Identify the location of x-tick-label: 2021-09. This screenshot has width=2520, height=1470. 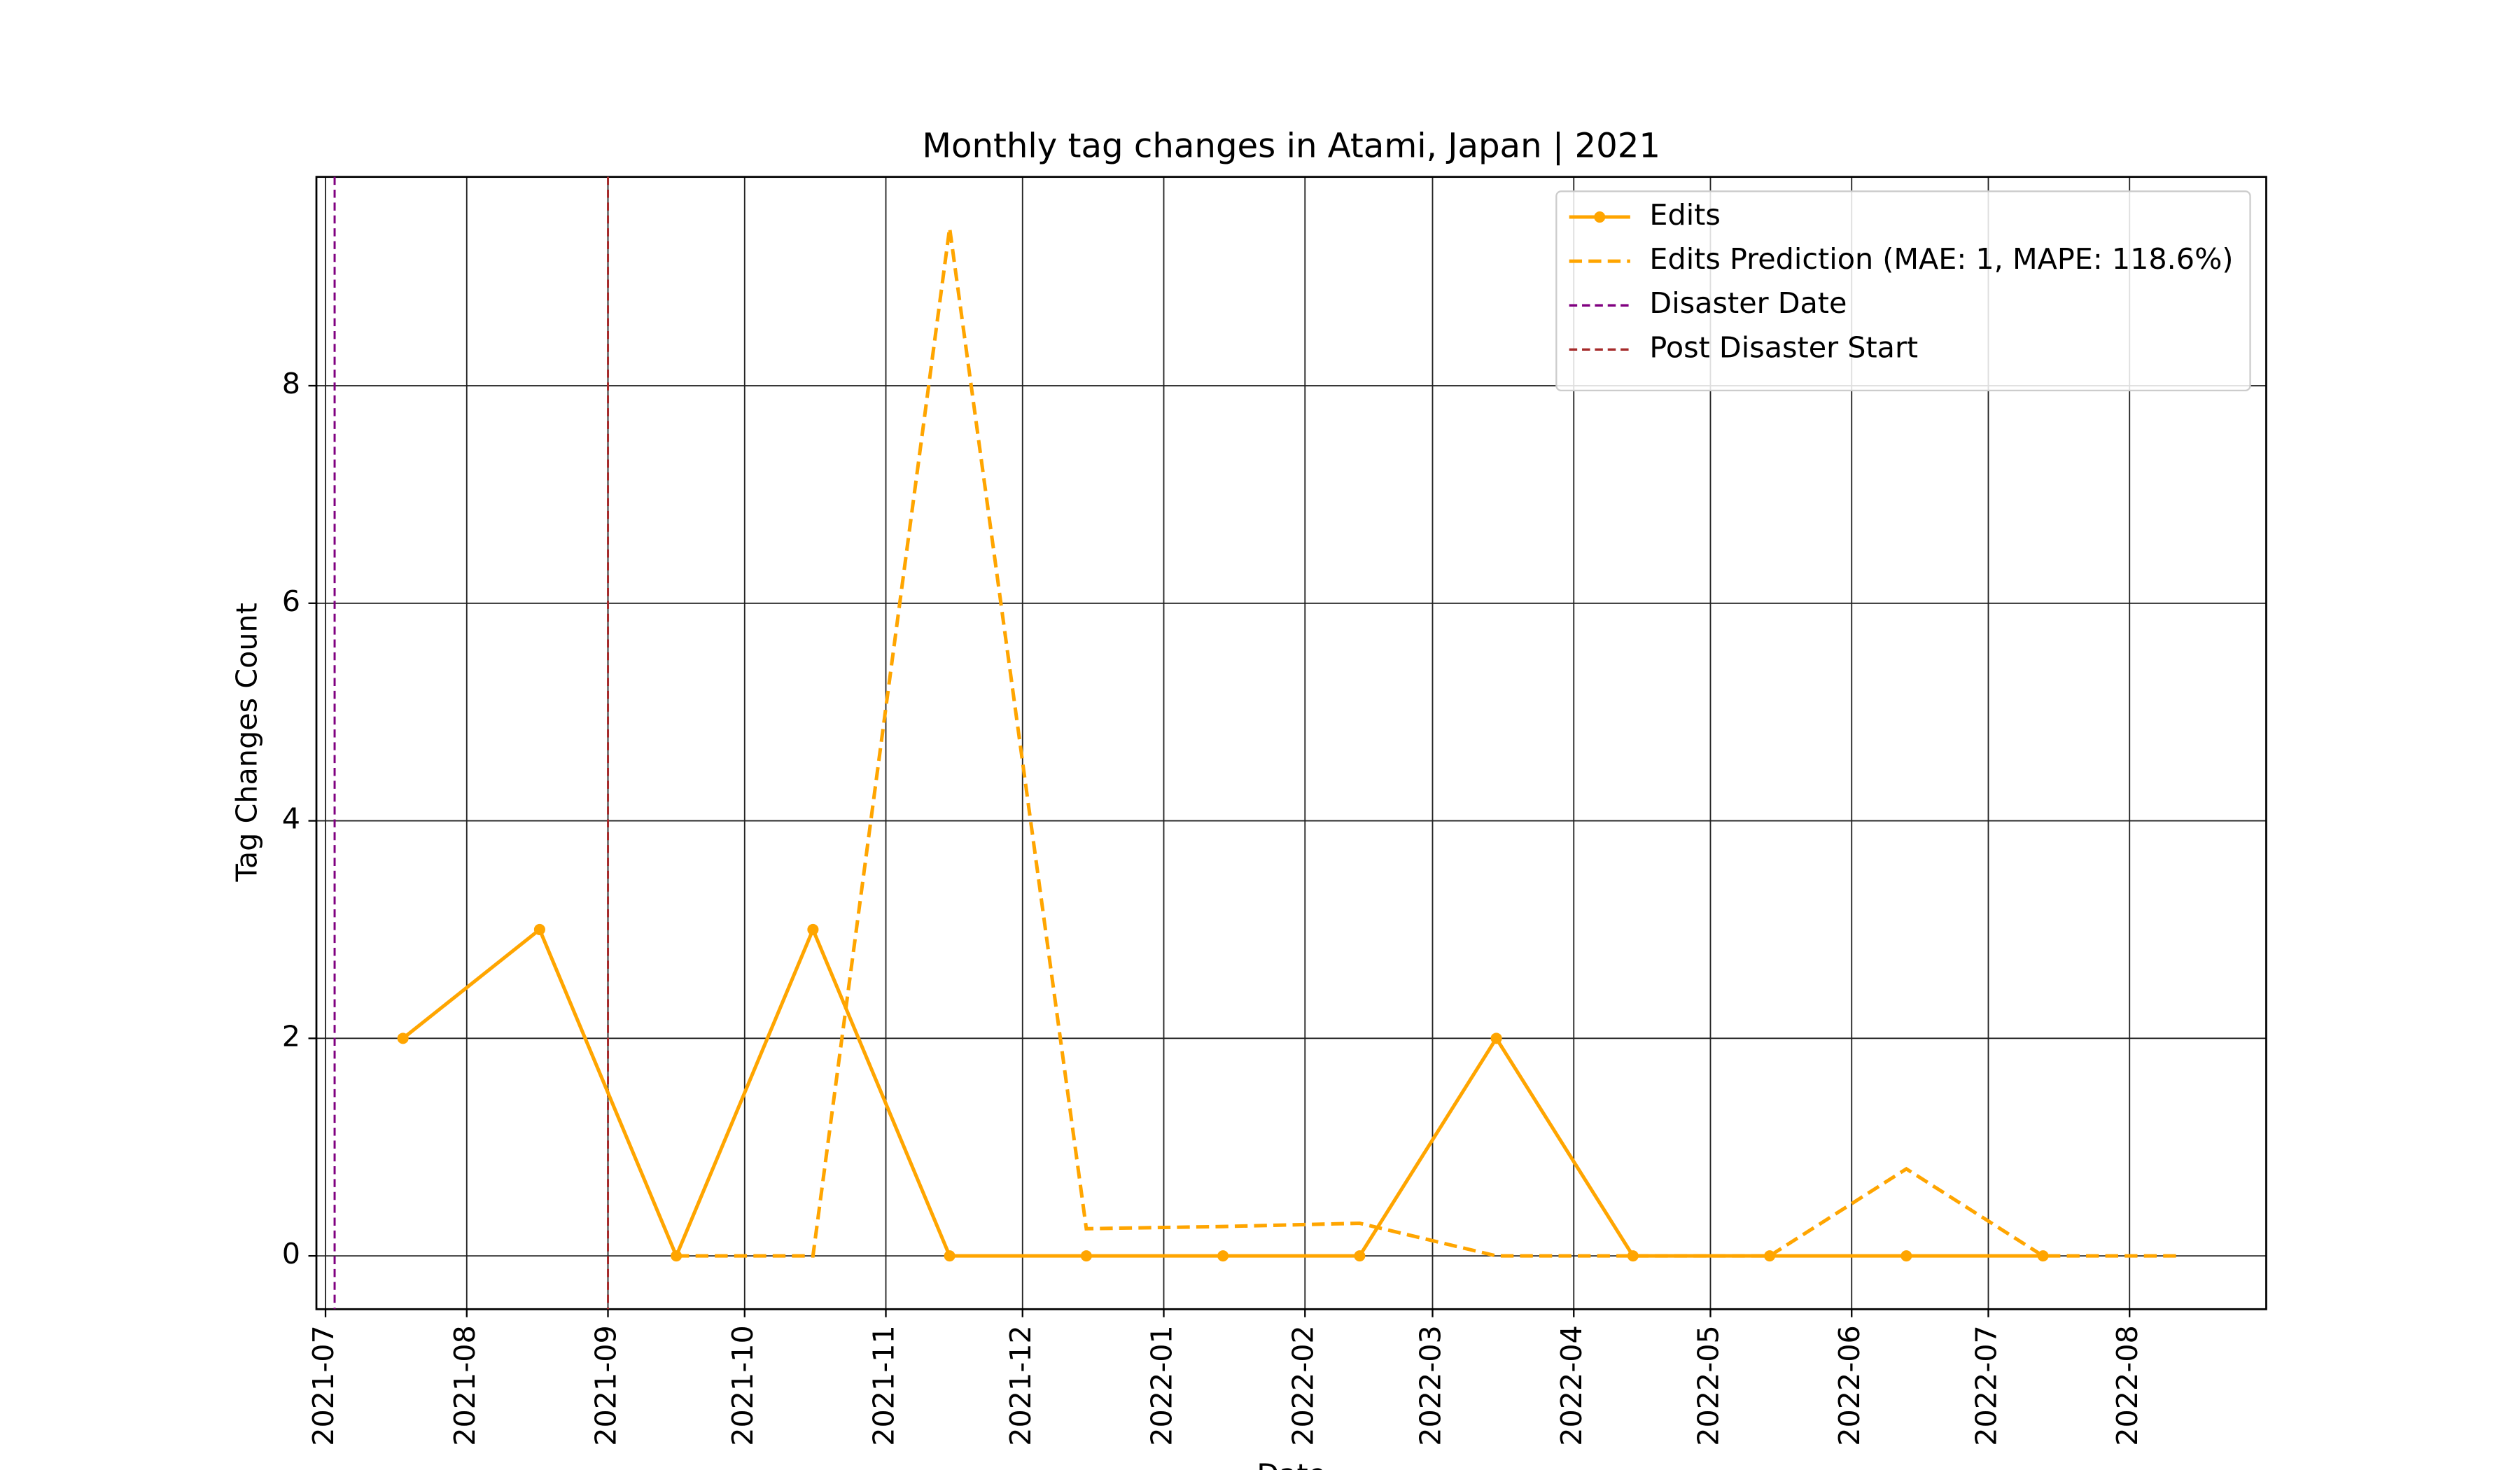
(606, 1385).